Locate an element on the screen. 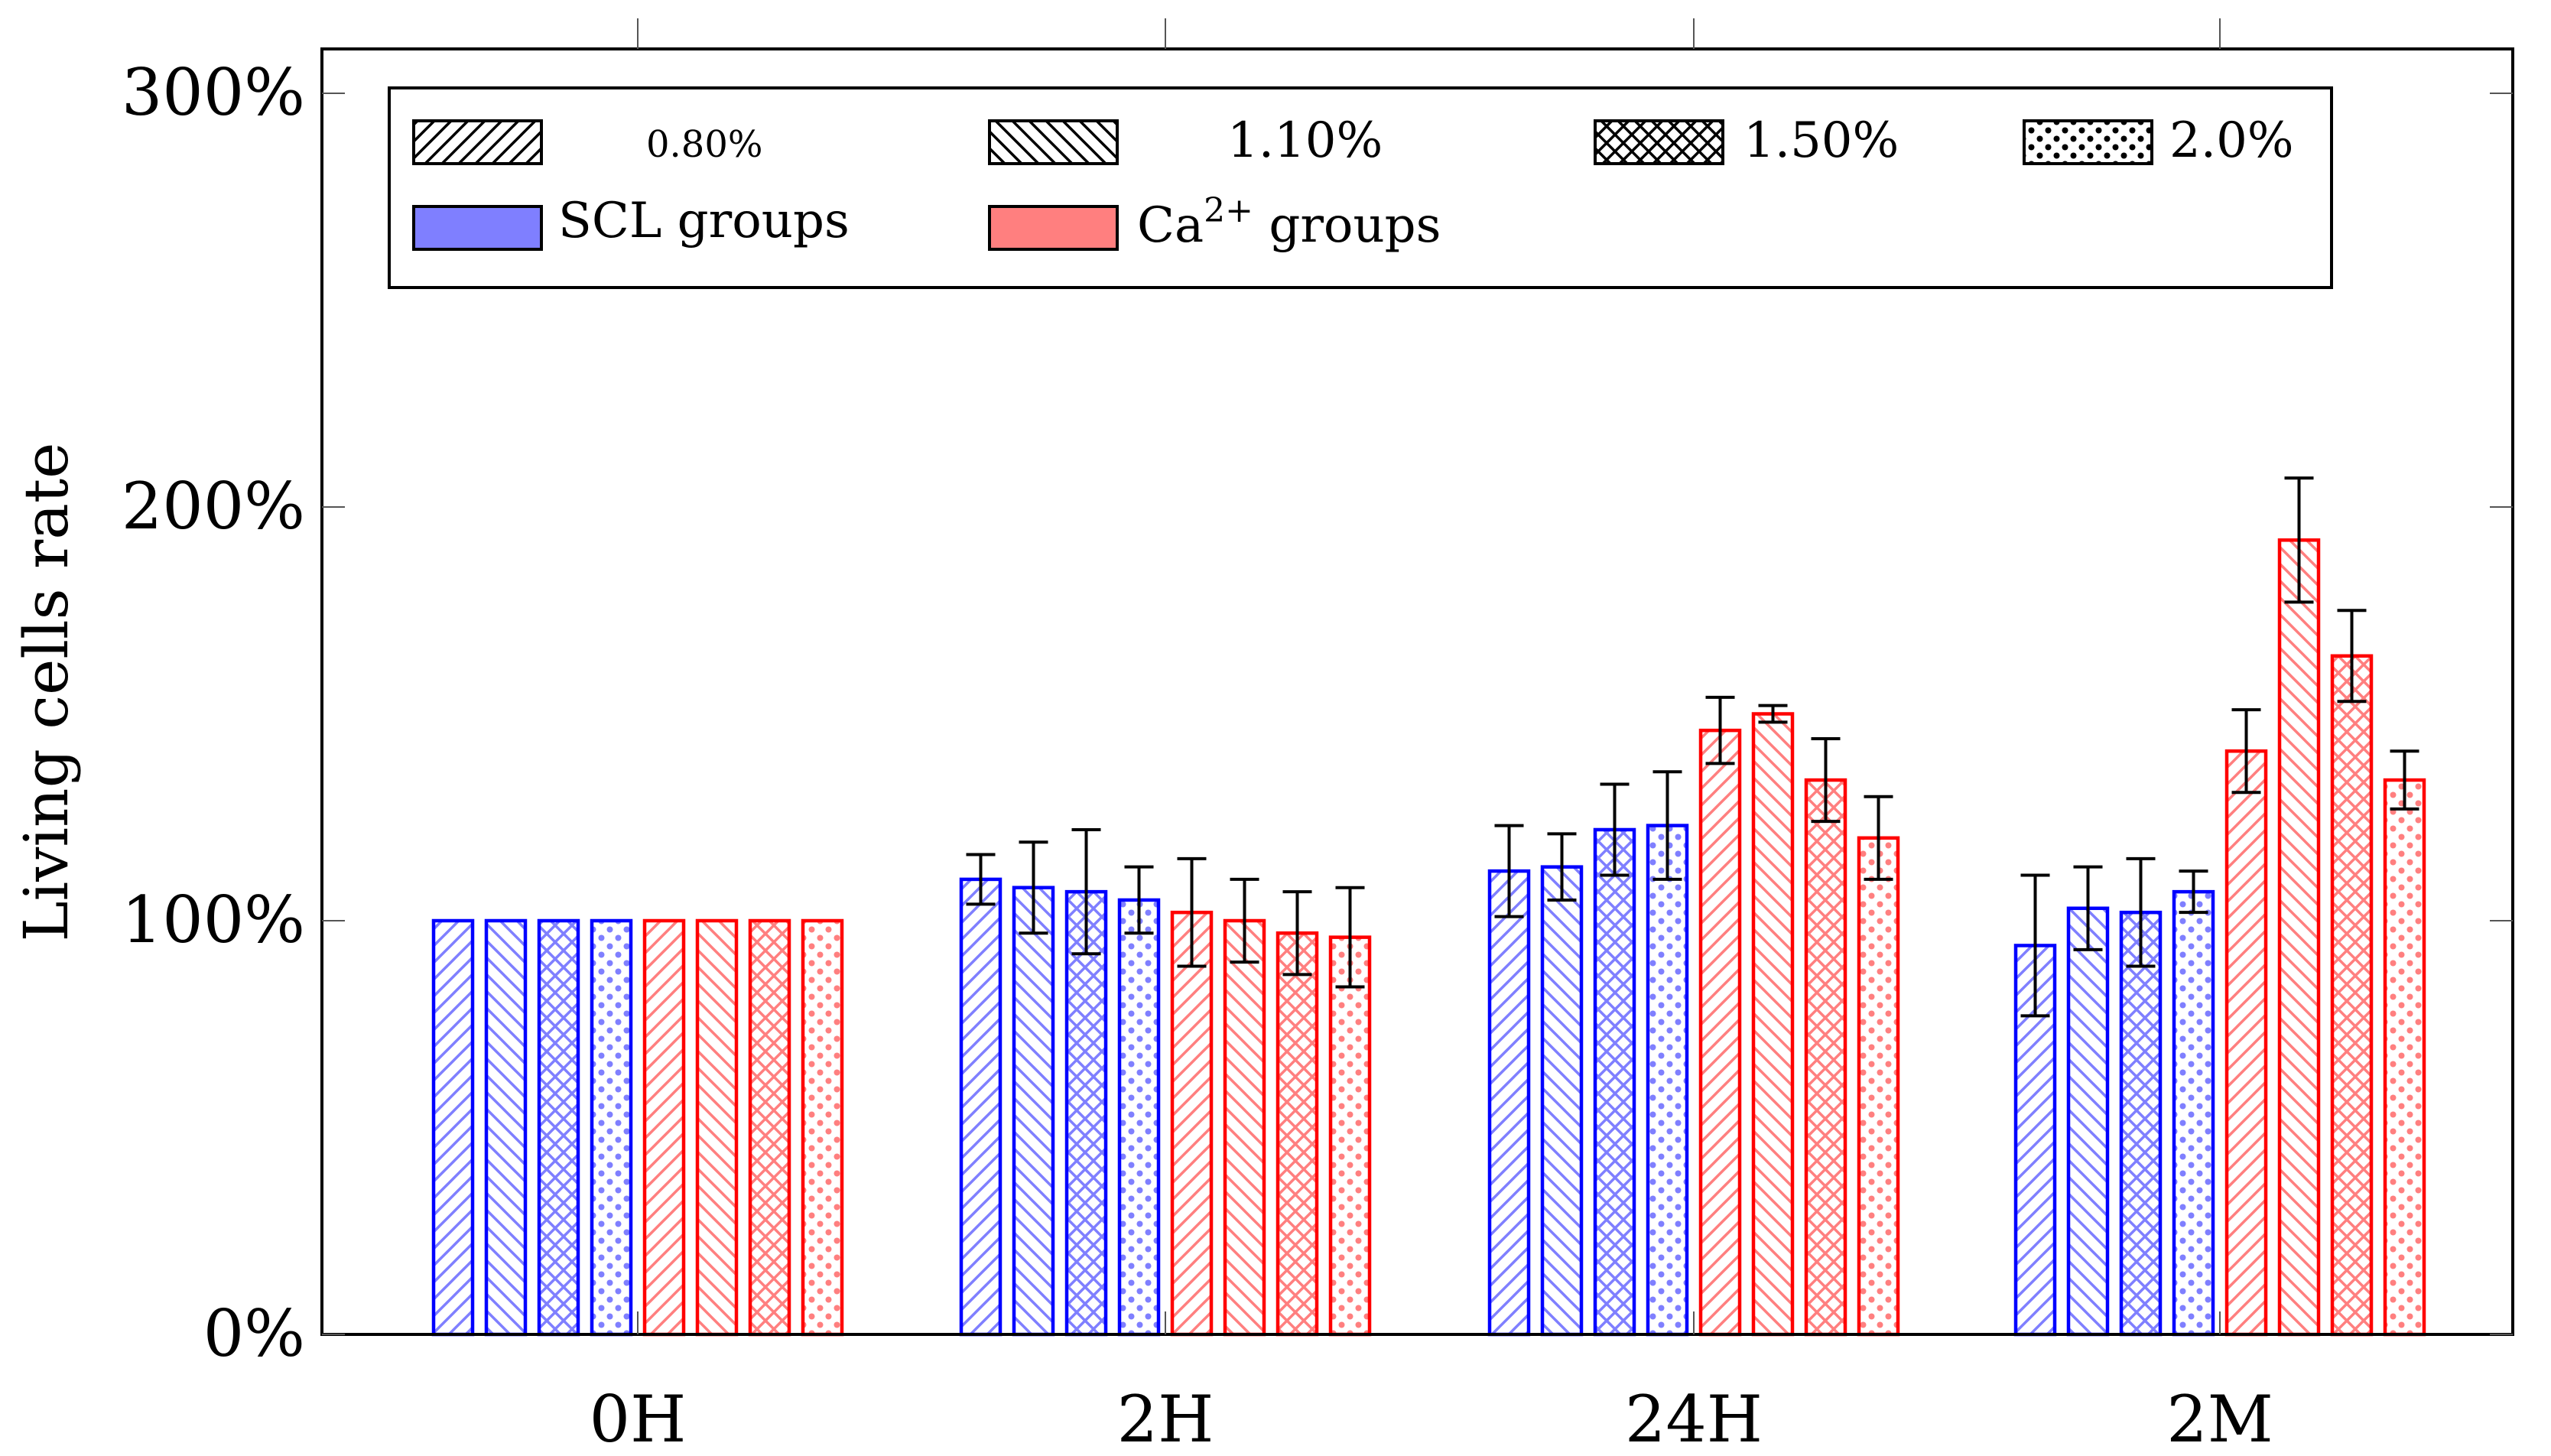  y-tick-label: 100% is located at coordinates (214, 919).